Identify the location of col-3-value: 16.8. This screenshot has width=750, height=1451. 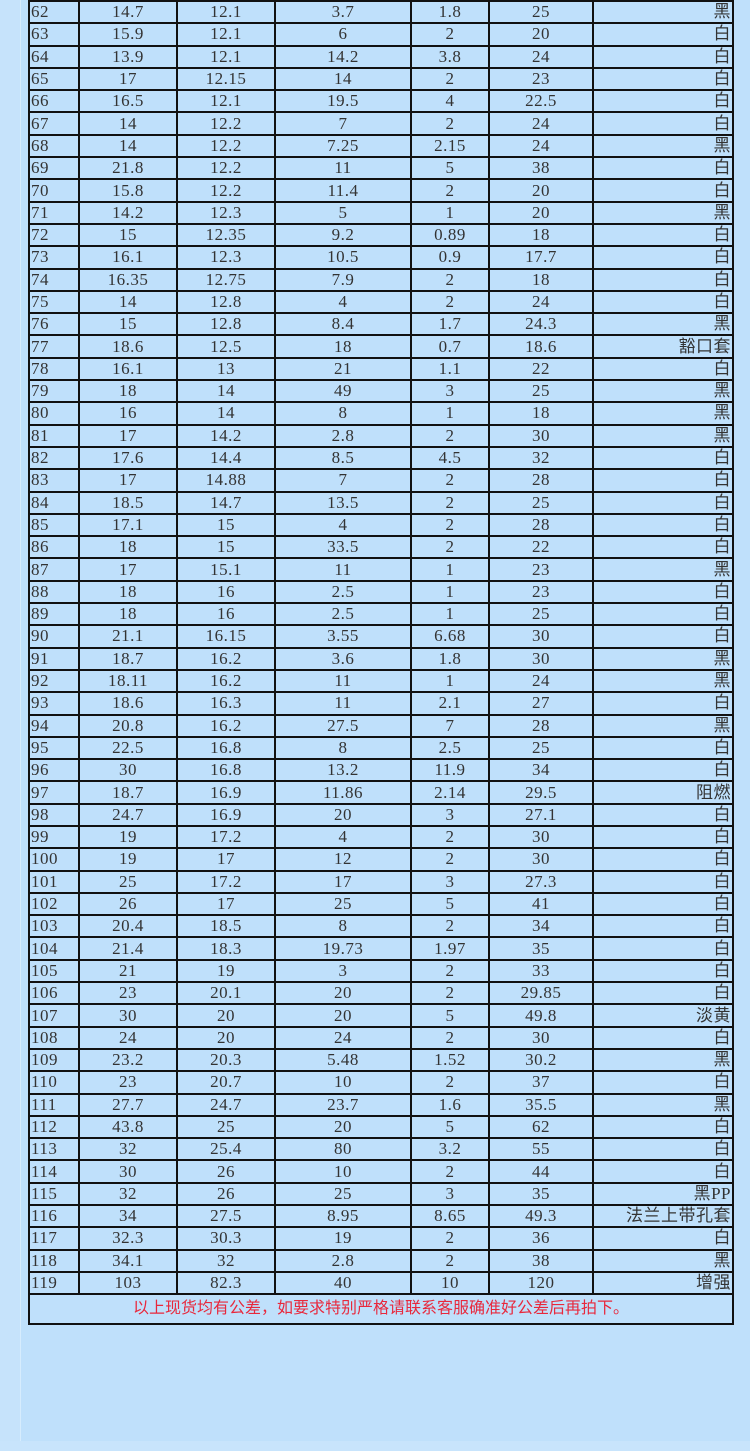
(226, 748).